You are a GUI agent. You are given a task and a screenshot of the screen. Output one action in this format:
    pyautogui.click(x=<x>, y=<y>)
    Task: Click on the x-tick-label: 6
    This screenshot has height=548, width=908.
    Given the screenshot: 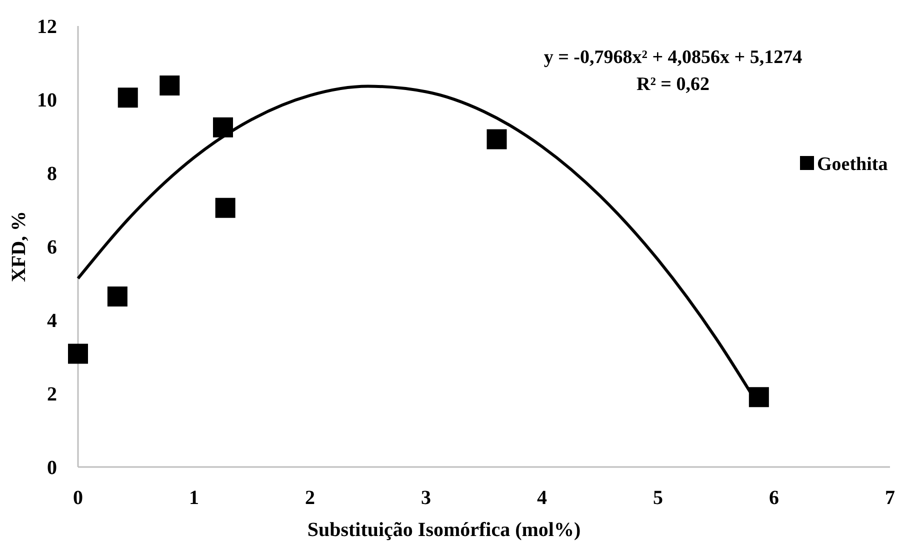 What is the action you would take?
    pyautogui.click(x=774, y=498)
    